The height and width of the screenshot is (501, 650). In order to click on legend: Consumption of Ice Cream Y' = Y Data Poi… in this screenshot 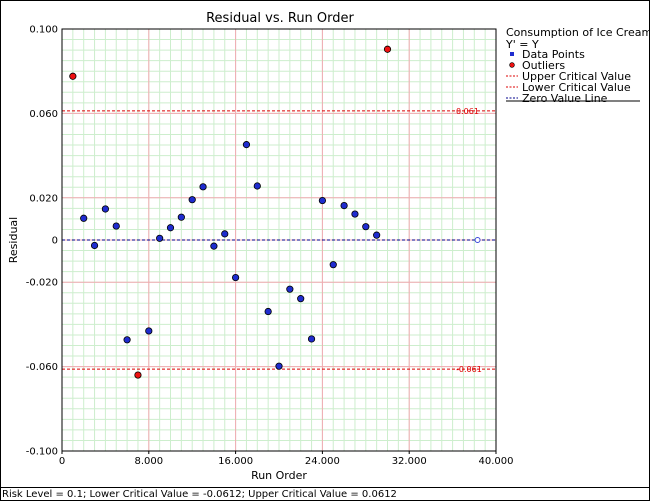, I will do `click(577, 65)`.